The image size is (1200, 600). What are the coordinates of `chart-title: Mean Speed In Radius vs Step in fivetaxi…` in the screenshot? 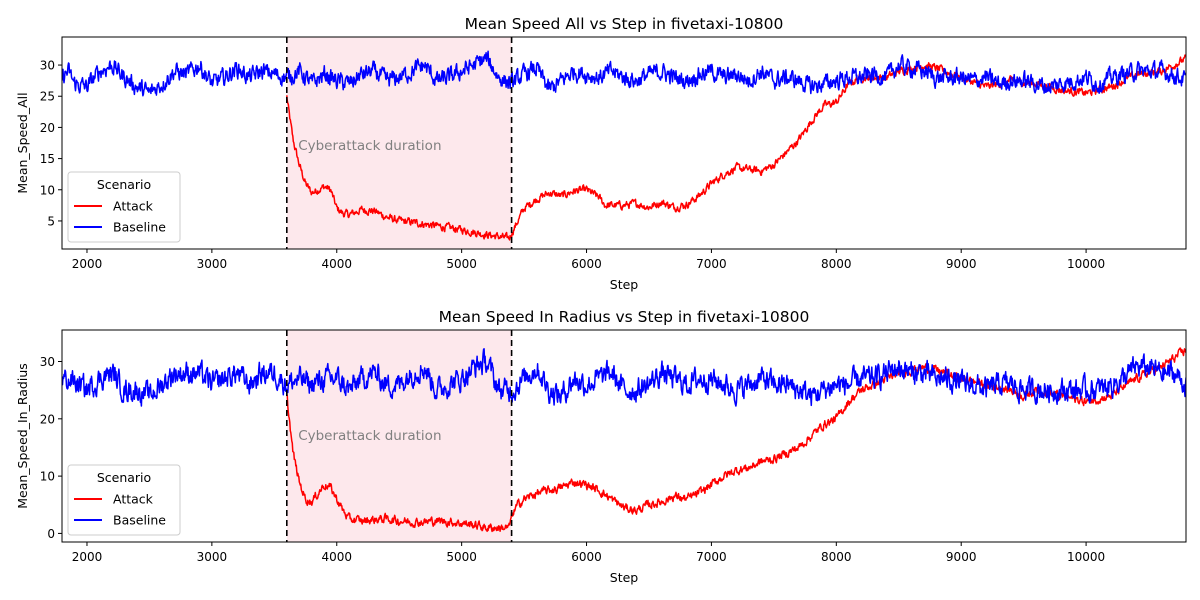 It's located at (624, 317).